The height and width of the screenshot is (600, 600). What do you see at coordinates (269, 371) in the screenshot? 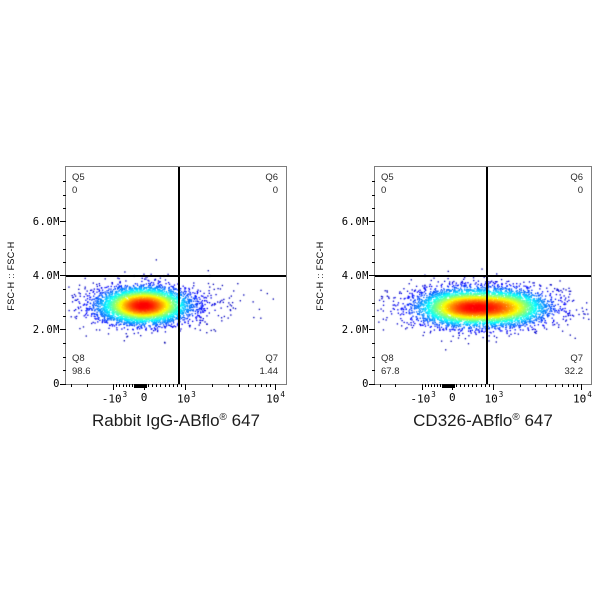
I see `quadrant-value: 1.44` at bounding box center [269, 371].